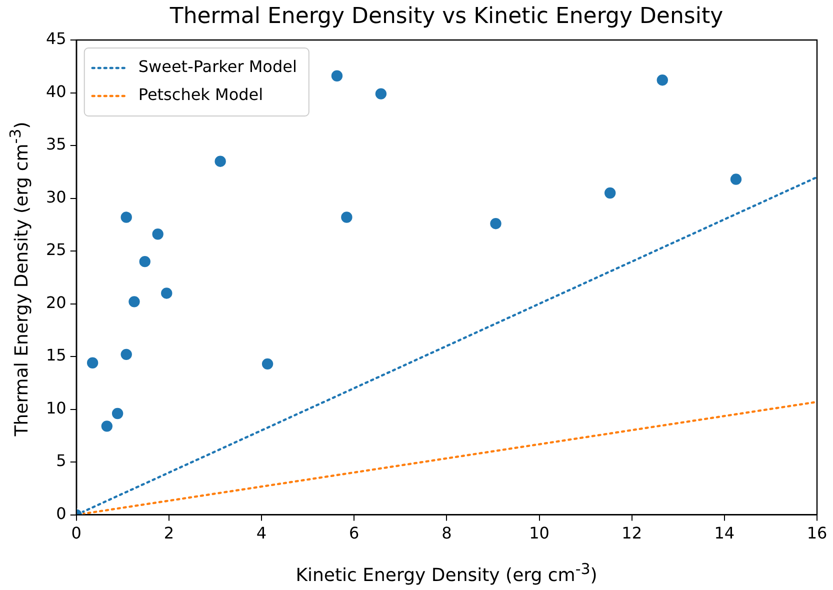 This screenshot has height=590, width=833. Describe the element at coordinates (261, 533) in the screenshot. I see `x-tick-label: 4` at that location.